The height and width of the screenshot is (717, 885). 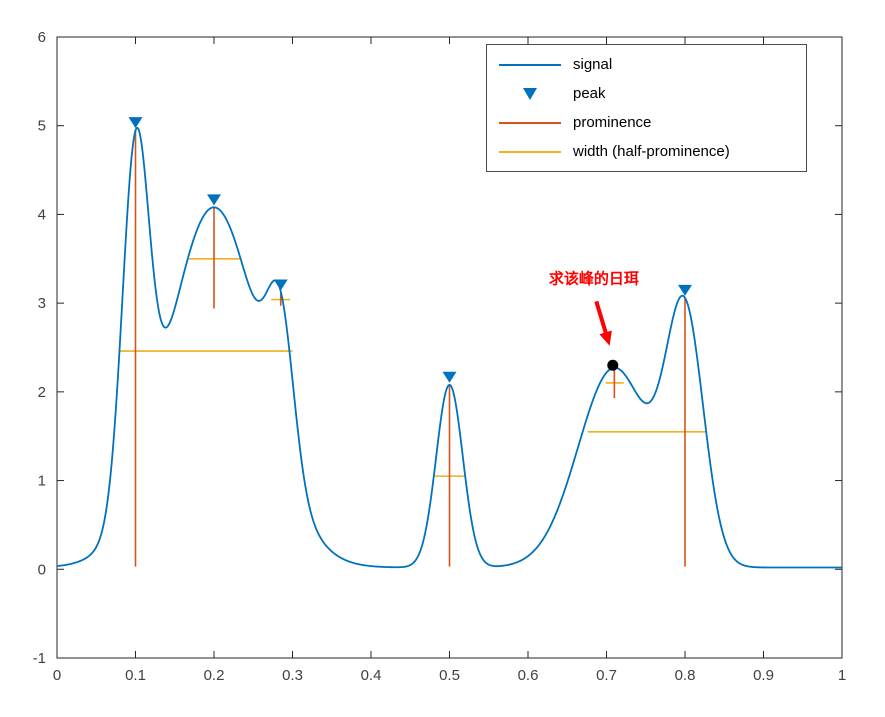 I want to click on legend-label-width: width (half-prominence), so click(x=651, y=151).